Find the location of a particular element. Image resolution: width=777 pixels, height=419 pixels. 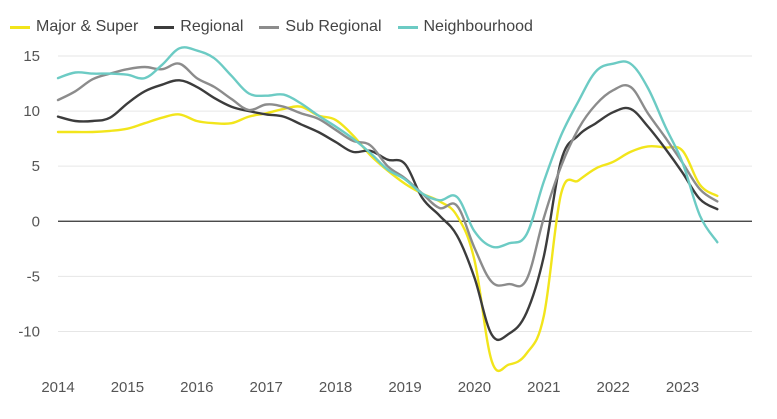

legend-item-regional: Regional is located at coordinates (198, 27).